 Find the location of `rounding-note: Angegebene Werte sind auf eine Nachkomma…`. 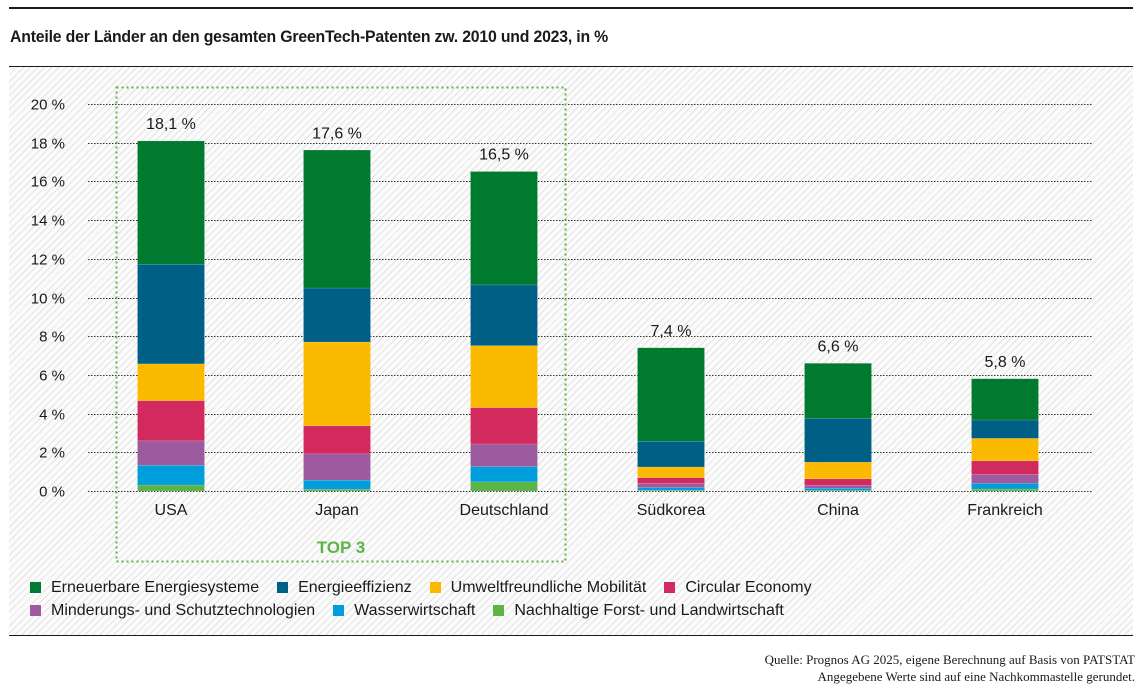

rounding-note: Angegebene Werte sind auf eine Nachkomma… is located at coordinates (976, 676).